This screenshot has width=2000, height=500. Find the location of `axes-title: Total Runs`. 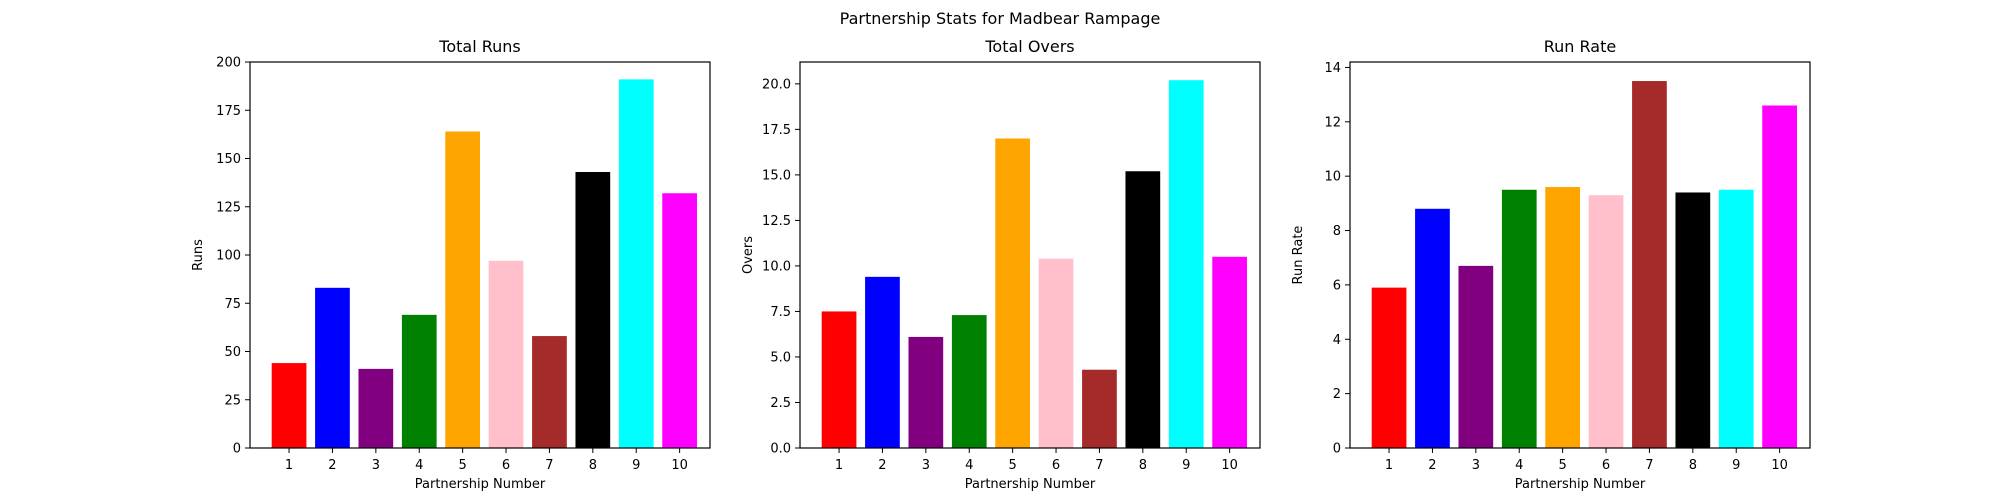

axes-title: Total Runs is located at coordinates (479, 46).